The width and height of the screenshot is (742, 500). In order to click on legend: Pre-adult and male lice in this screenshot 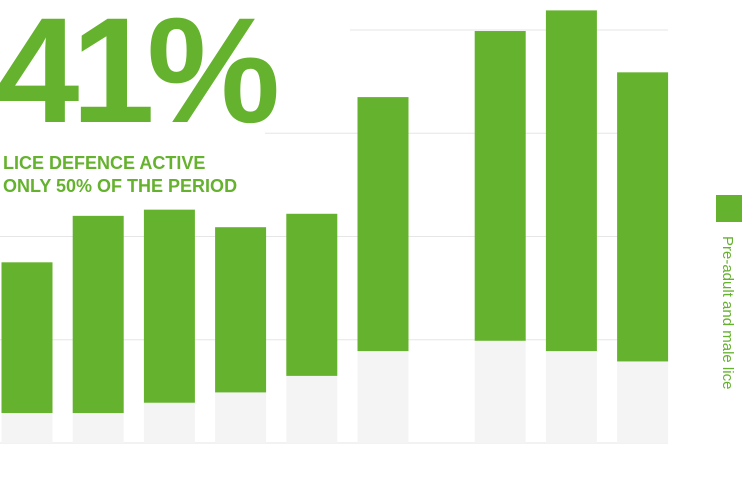, I will do `click(729, 292)`.